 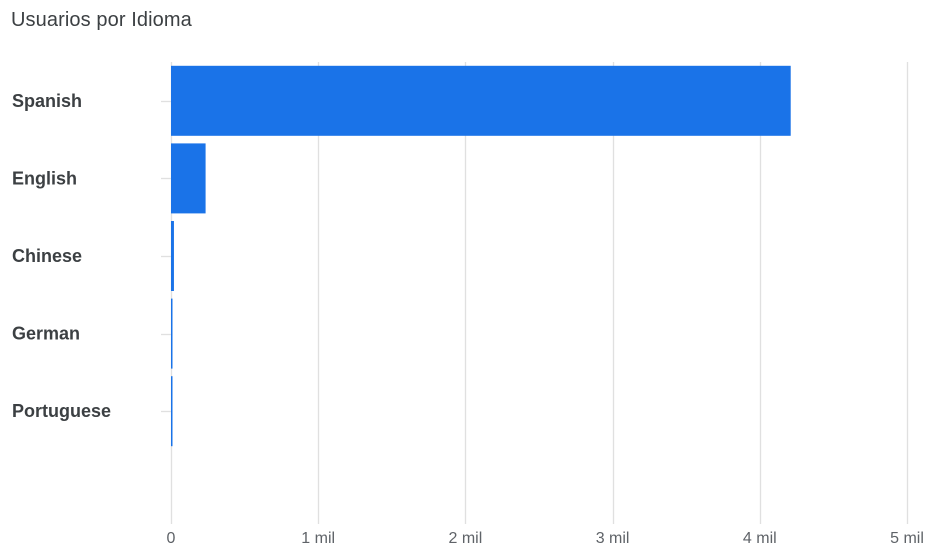 What do you see at coordinates (47, 256) in the screenshot?
I see `category-label: Chinese` at bounding box center [47, 256].